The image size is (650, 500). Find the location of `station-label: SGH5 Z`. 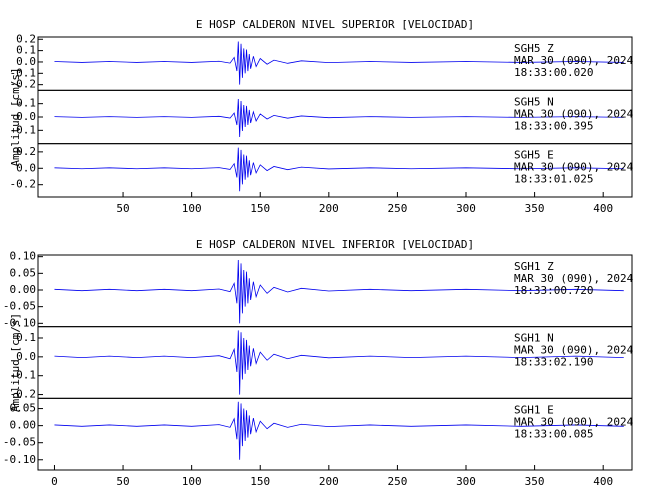

station-label: SGH5 Z is located at coordinates (534, 48).